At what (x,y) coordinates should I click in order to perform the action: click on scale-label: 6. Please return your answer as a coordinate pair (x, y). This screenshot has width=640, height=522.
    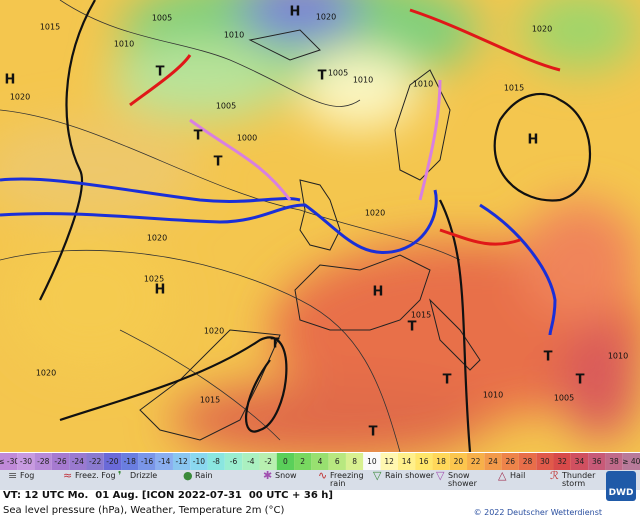
    Looking at the image, I should click on (337, 461).